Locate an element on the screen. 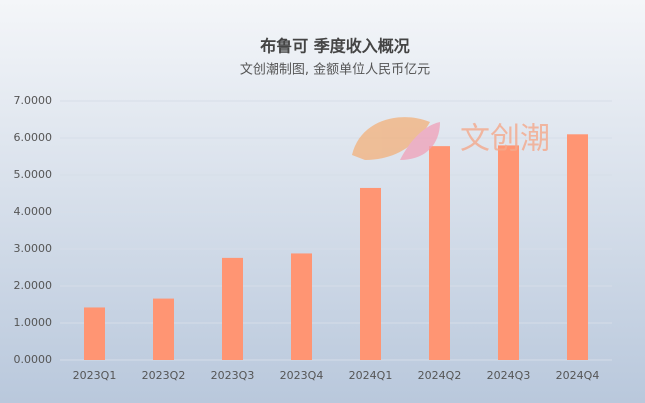 The image size is (645, 403). y-tick-label: 3.0000 is located at coordinates (33, 248).